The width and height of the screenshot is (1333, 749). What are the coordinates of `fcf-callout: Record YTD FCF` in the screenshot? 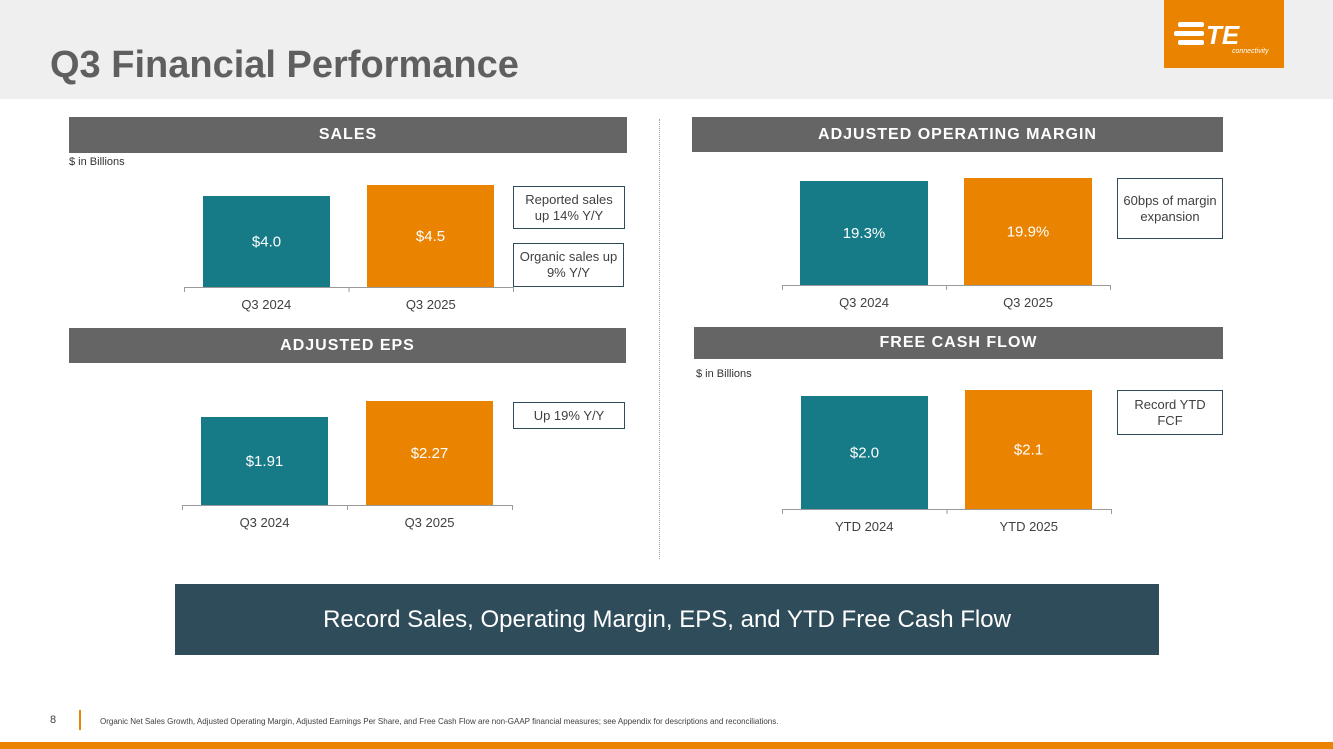 It's located at (1170, 412).